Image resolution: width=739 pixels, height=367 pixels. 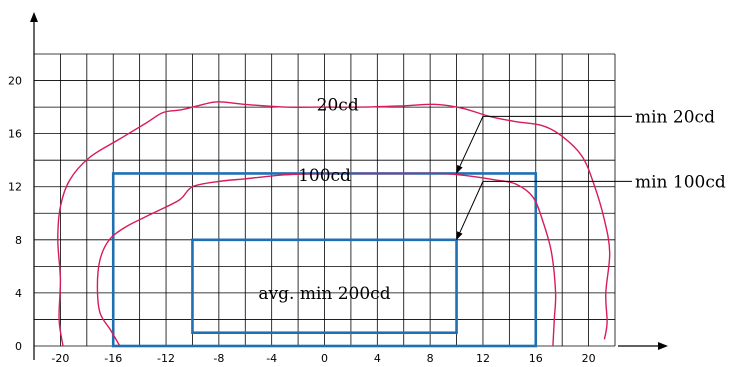 What do you see at coordinates (60, 358) in the screenshot?
I see `x-tick-label: -20` at bounding box center [60, 358].